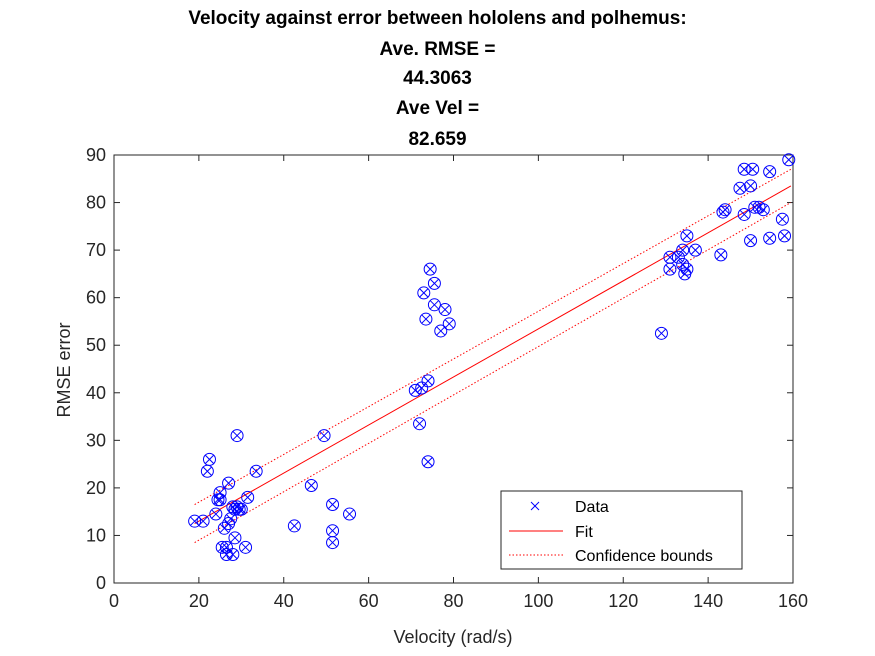 This screenshot has width=875, height=656. Describe the element at coordinates (96, 250) in the screenshot. I see `y-tick-label: 70` at that location.